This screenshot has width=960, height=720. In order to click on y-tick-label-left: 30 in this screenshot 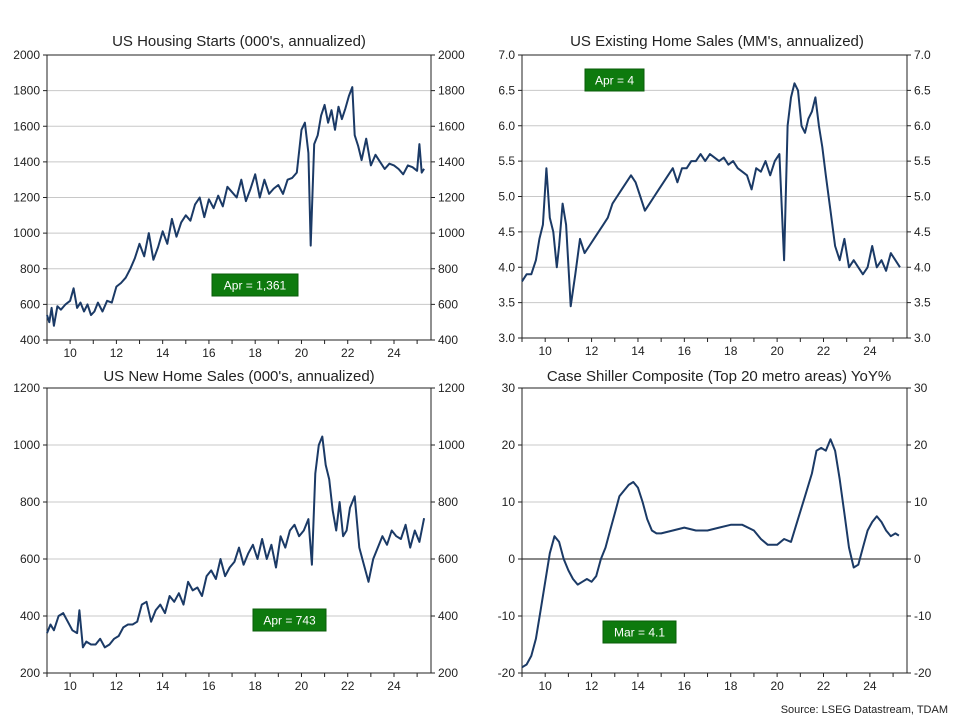, I will do `click(509, 388)`.